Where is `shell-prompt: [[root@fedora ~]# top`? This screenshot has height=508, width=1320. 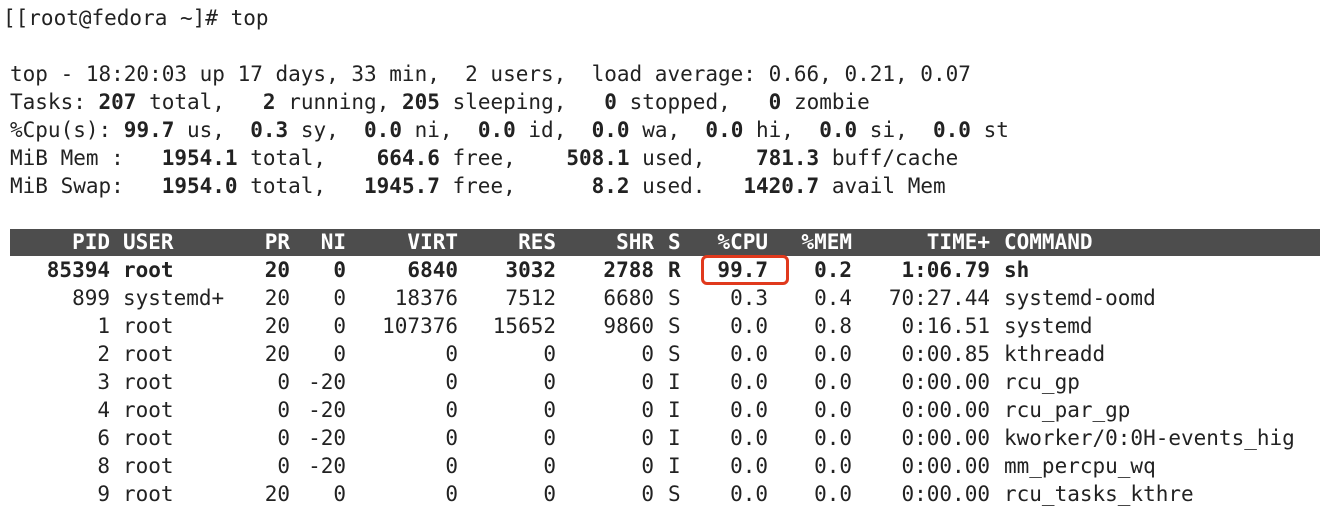 shell-prompt: [[root@fedora ~]# top is located at coordinates (136, 18).